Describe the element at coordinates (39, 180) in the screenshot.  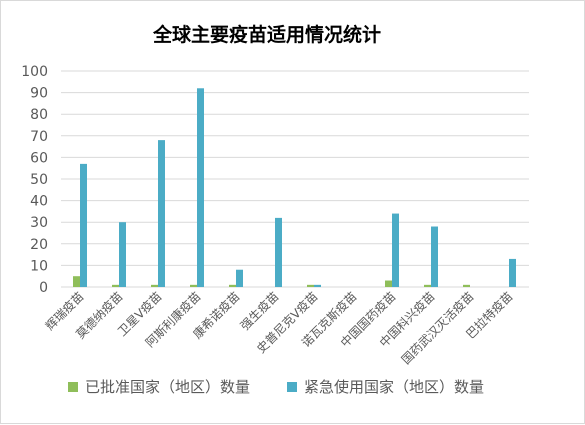
I see `y-tick-label: 50` at that location.